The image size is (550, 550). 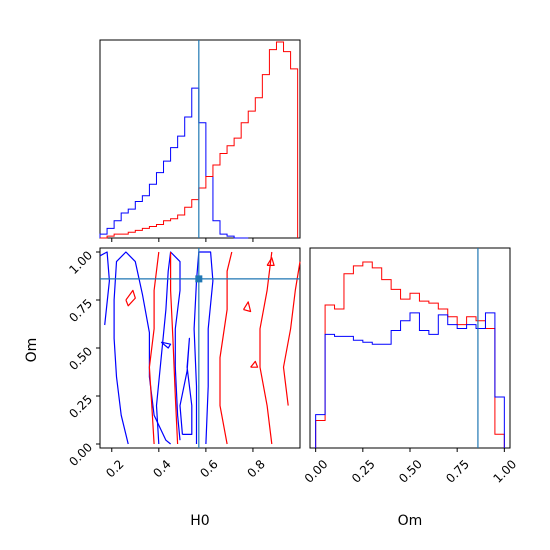 I want to click on y-axis-label-om: Om, so click(x=32, y=350).